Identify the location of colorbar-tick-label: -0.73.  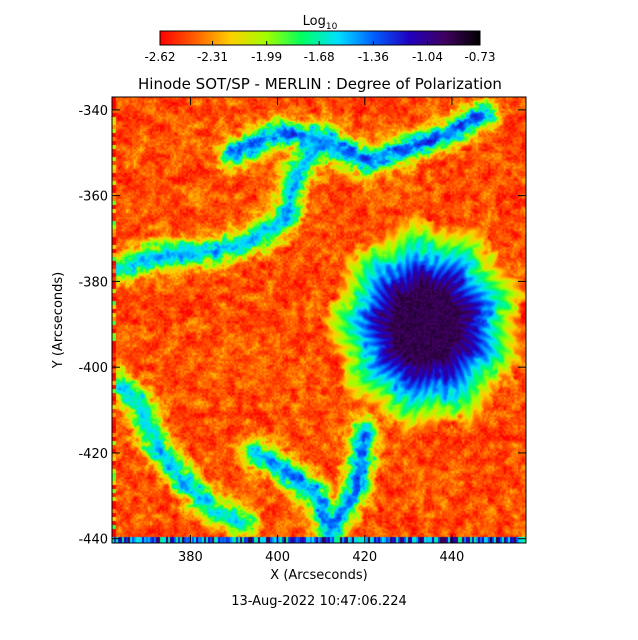
(479, 57).